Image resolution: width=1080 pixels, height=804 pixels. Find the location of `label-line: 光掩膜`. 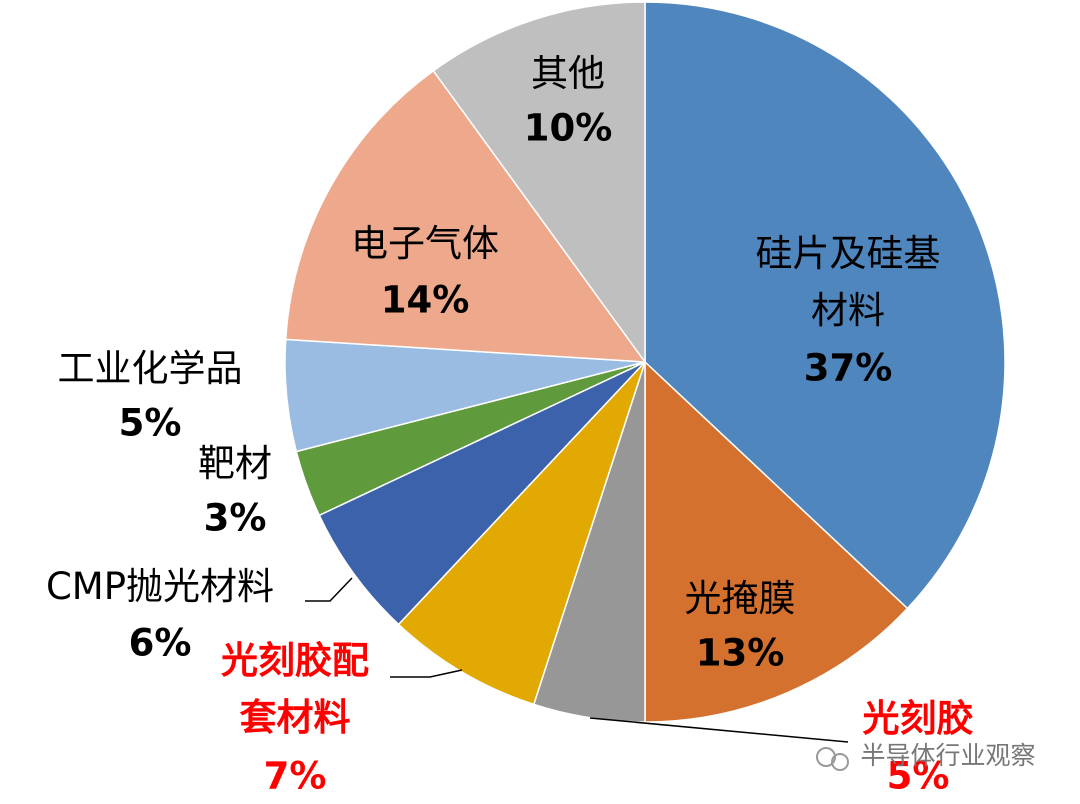

label-line: 光掩膜 is located at coordinates (740, 598).